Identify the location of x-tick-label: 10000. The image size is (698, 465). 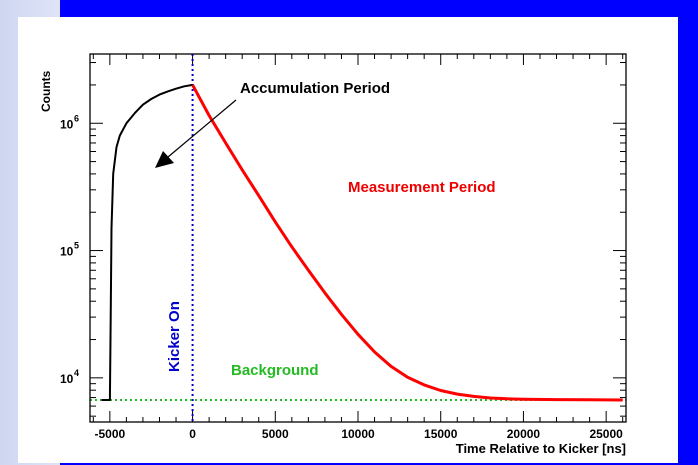
(358, 434).